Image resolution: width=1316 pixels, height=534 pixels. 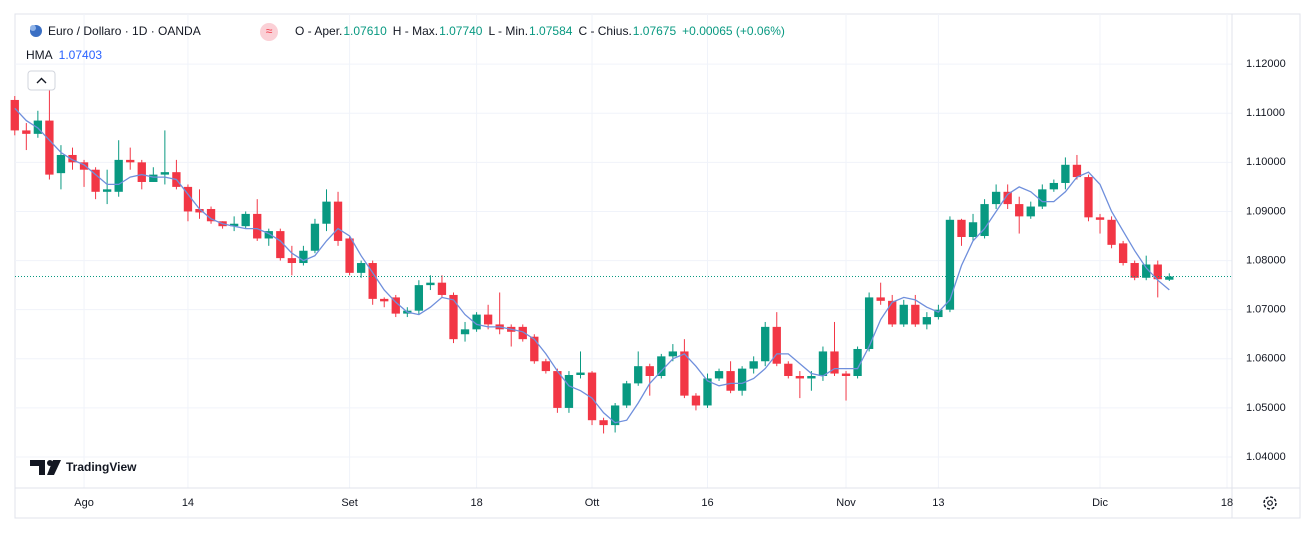 What do you see at coordinates (83, 467) in the screenshot?
I see `watermark: TradingView` at bounding box center [83, 467].